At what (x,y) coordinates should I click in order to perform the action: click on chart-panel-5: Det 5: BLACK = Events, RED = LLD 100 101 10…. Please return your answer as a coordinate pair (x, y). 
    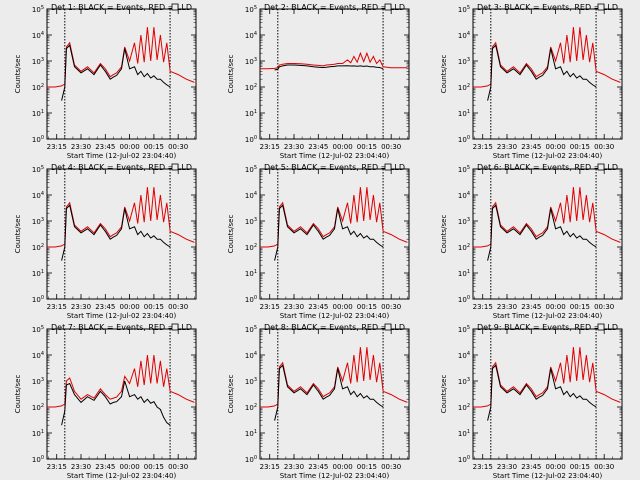
    Looking at the image, I should click on (318, 241).